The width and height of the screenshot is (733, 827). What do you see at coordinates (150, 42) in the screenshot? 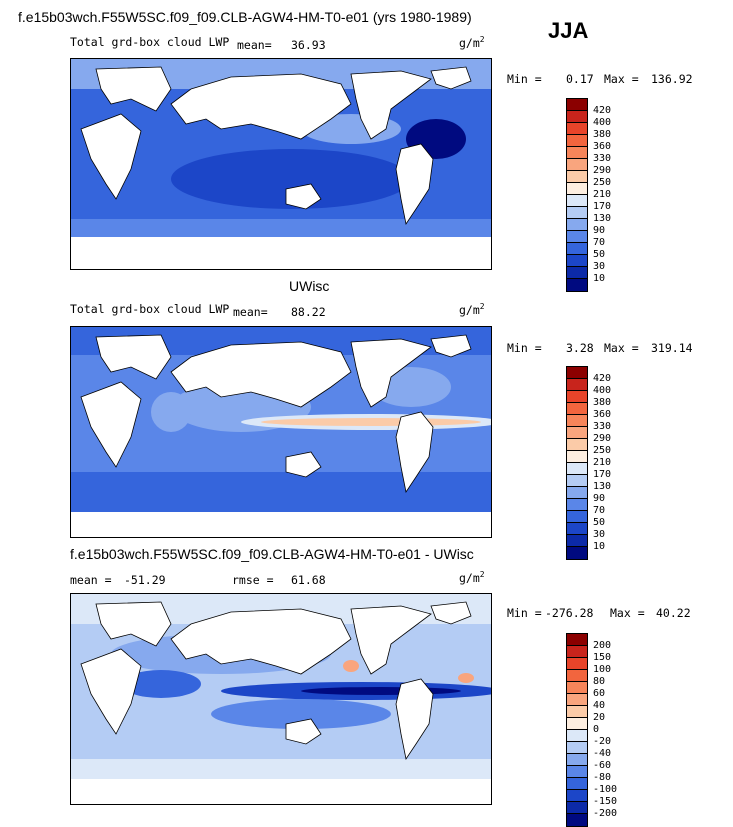
I see `panel-1-field-label: Total grd-box cloud LWP` at bounding box center [150, 42].